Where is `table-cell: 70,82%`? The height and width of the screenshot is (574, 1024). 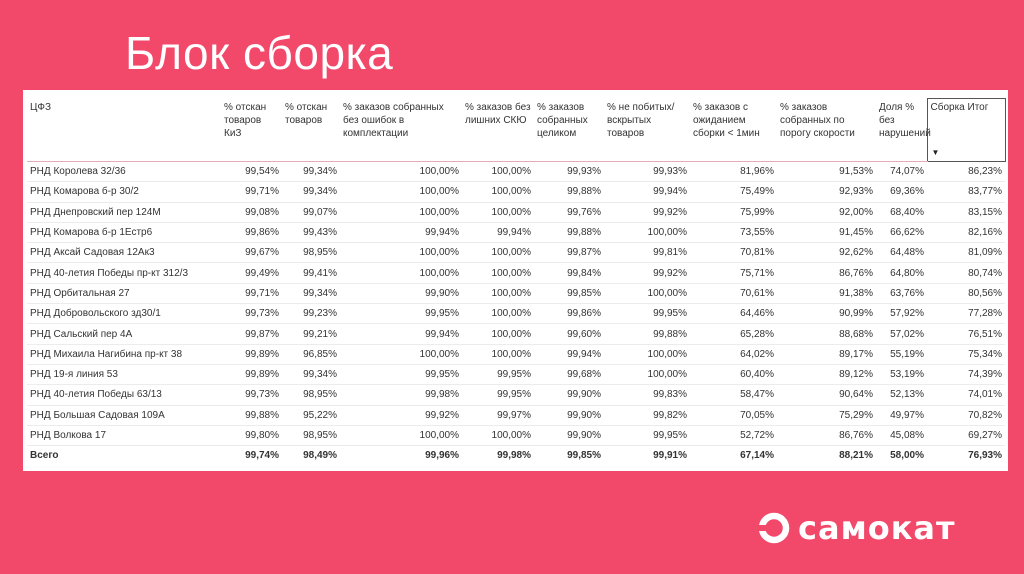
table-cell: 70,82% is located at coordinates (966, 415).